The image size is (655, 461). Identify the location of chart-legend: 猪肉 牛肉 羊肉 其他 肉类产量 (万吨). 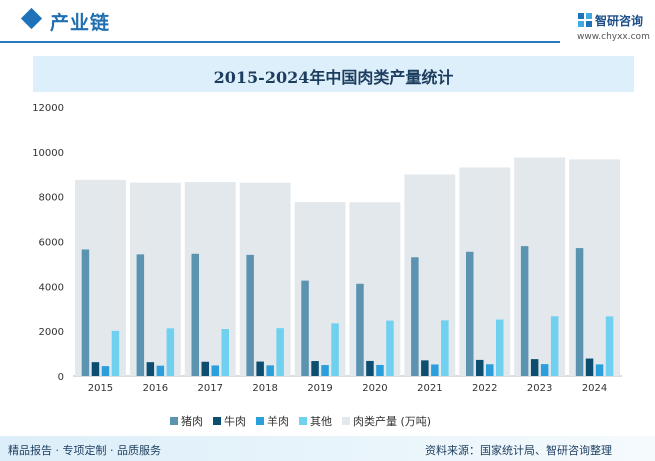
(305, 419).